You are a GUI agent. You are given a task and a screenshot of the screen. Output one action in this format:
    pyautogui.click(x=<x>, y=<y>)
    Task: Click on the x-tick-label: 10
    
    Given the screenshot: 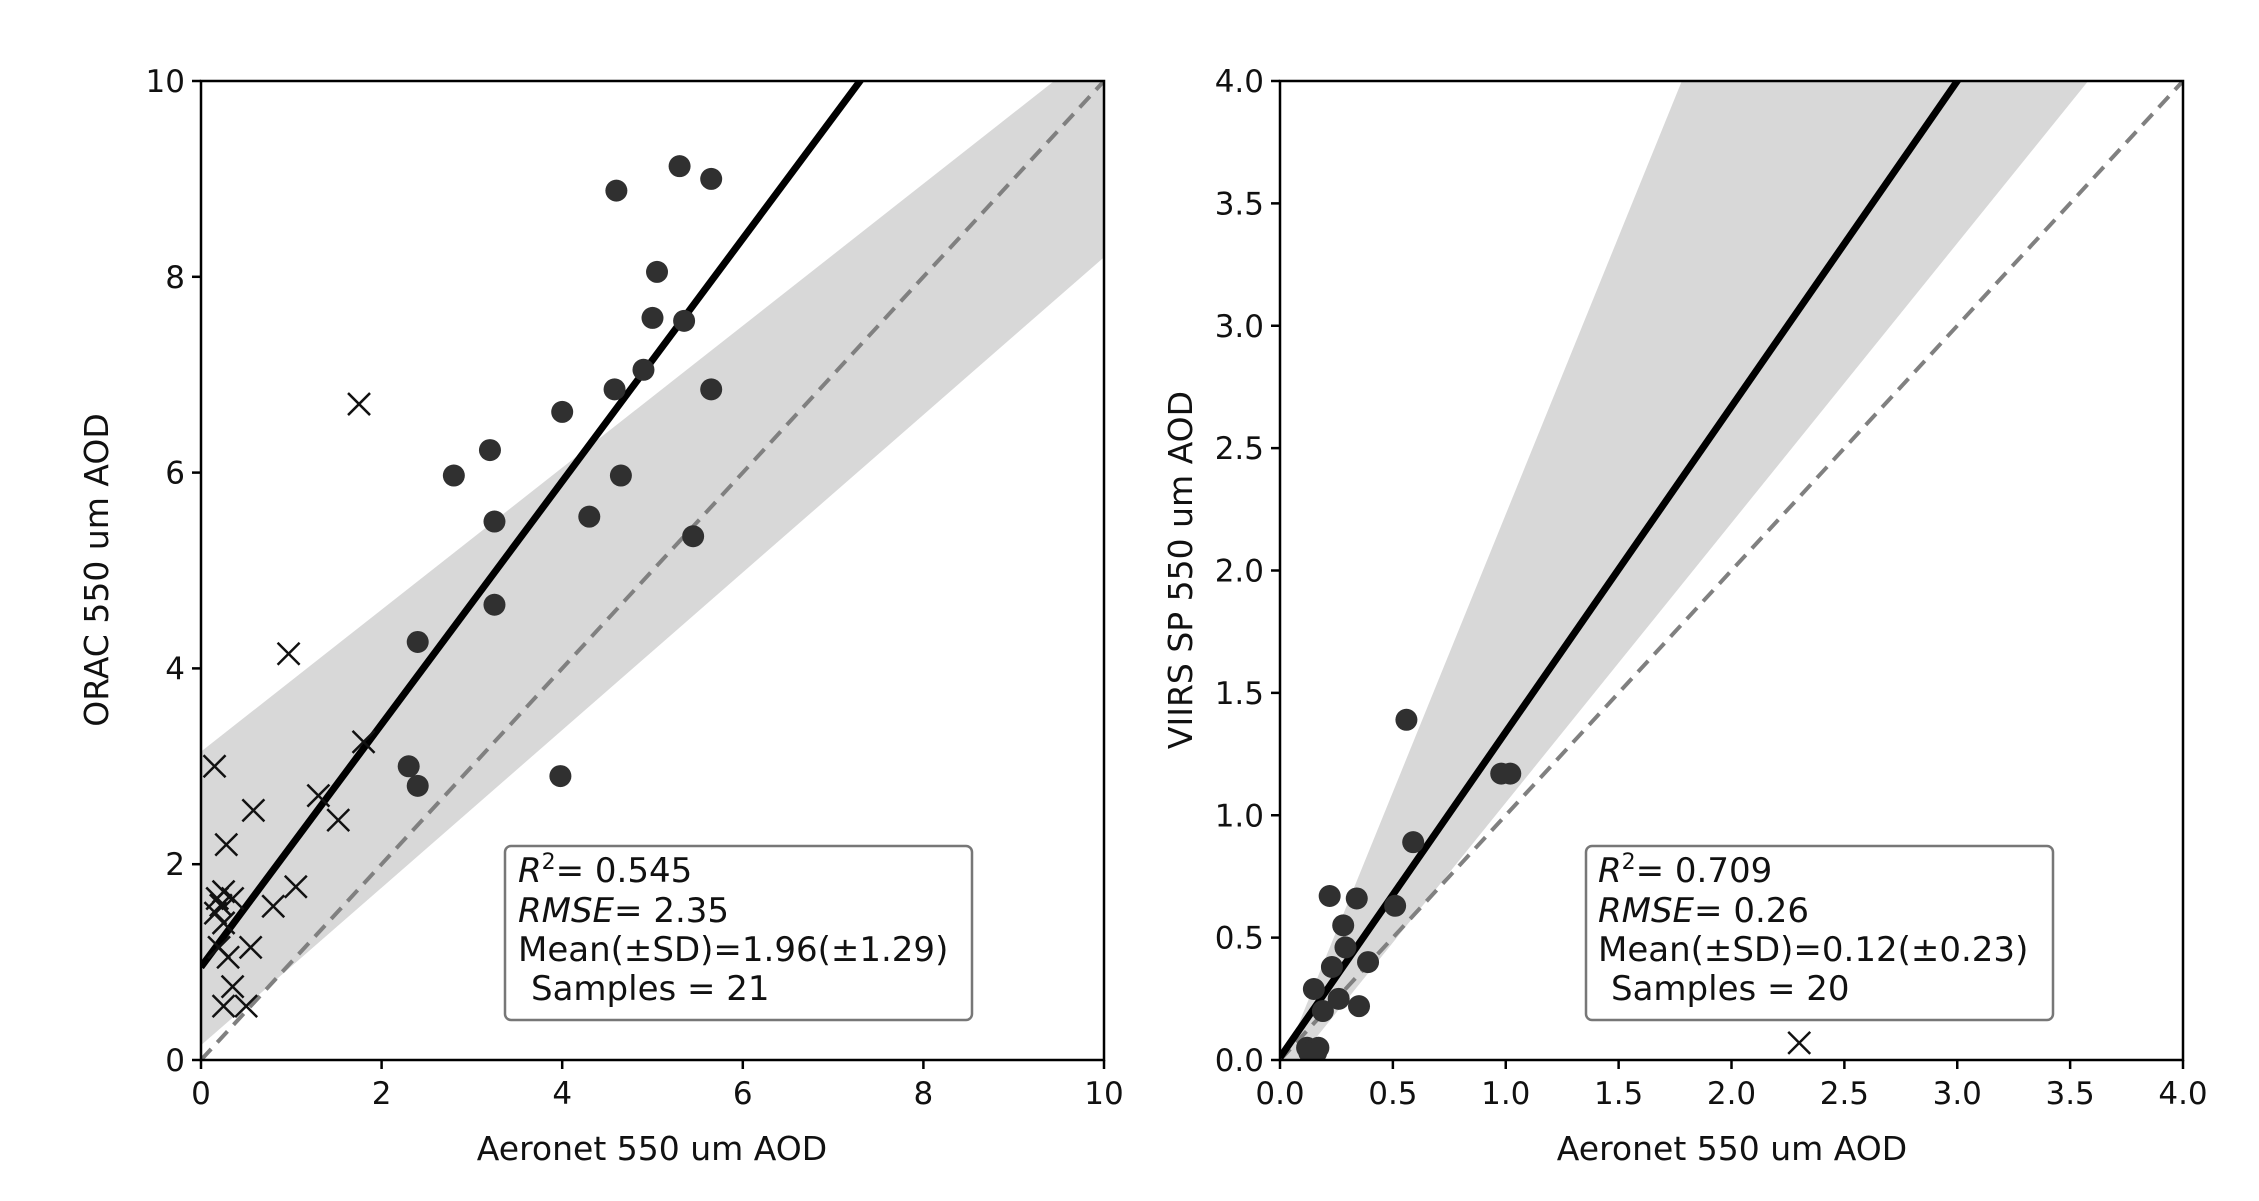 What is the action you would take?
    pyautogui.click(x=1103, y=1094)
    